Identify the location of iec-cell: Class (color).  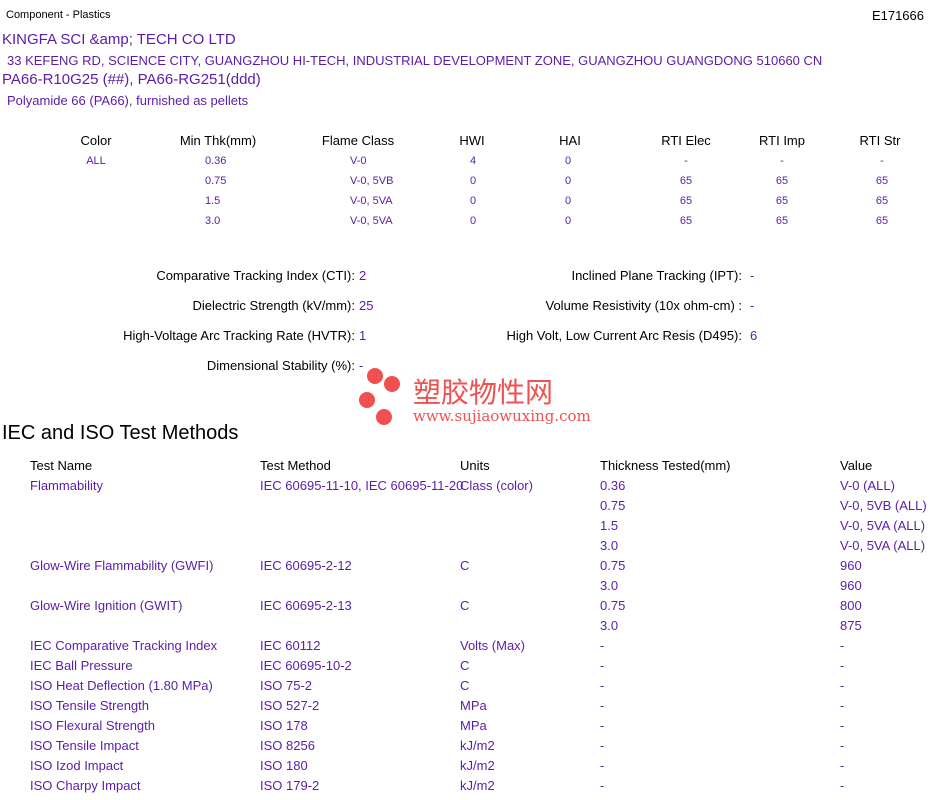
(496, 485).